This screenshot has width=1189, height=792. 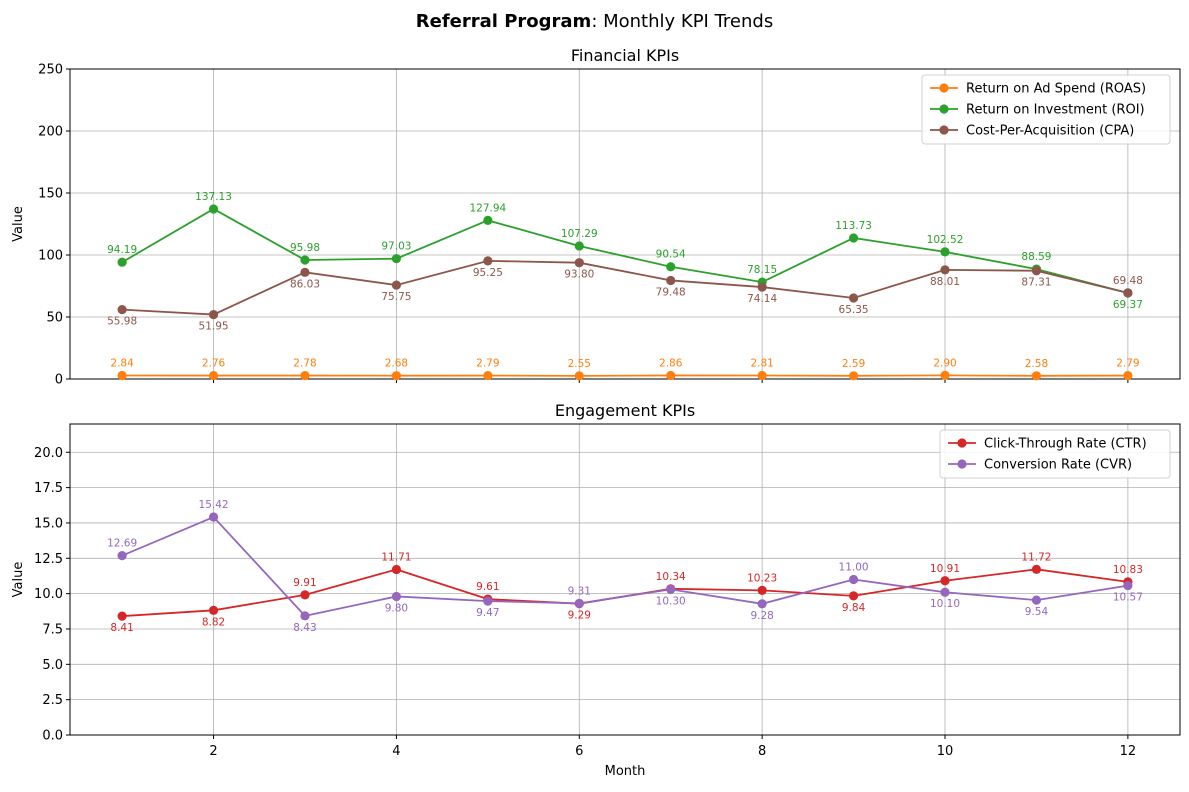 I want to click on data-label: 12.69, so click(x=122, y=544).